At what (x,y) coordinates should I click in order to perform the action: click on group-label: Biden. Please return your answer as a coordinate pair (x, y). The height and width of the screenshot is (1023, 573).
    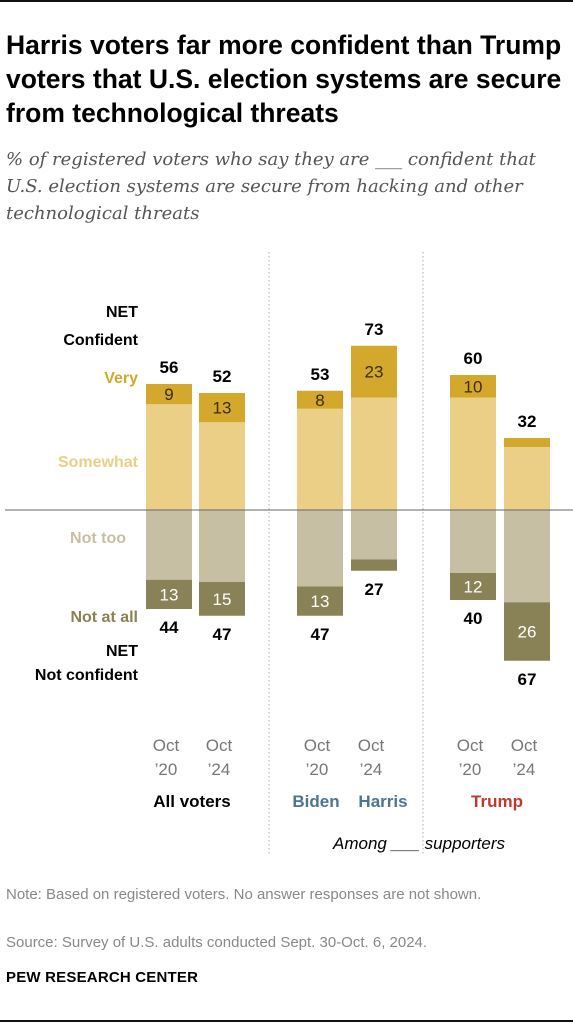
    Looking at the image, I should click on (315, 801).